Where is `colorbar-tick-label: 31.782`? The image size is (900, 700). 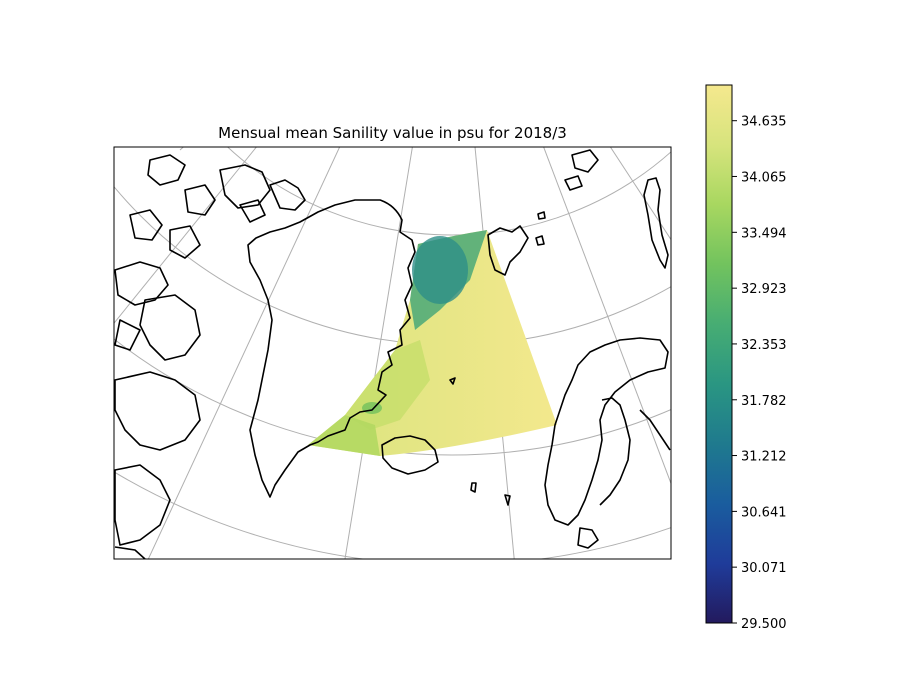 colorbar-tick-label: 31.782 is located at coordinates (764, 401).